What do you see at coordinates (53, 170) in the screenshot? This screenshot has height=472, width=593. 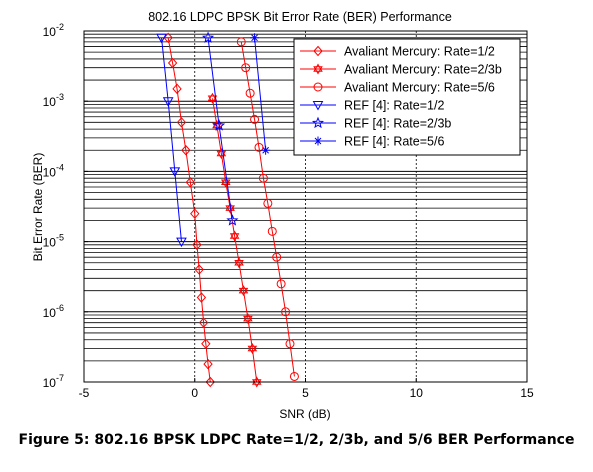 I see `y-tick-label: 10⁻⁴` at bounding box center [53, 170].